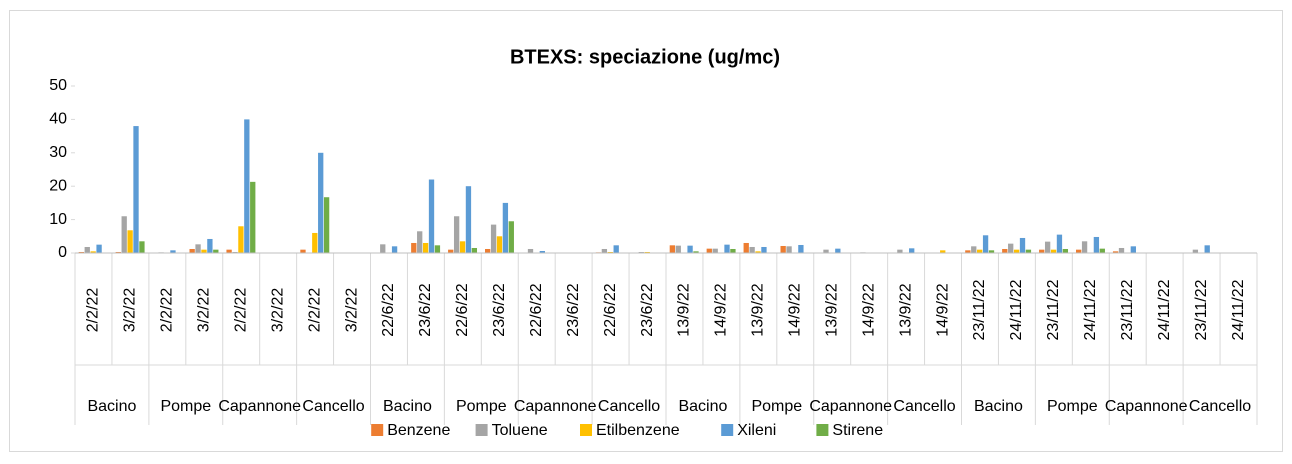 The width and height of the screenshot is (1292, 464). I want to click on legend-label: Etilbenzene, so click(638, 430).